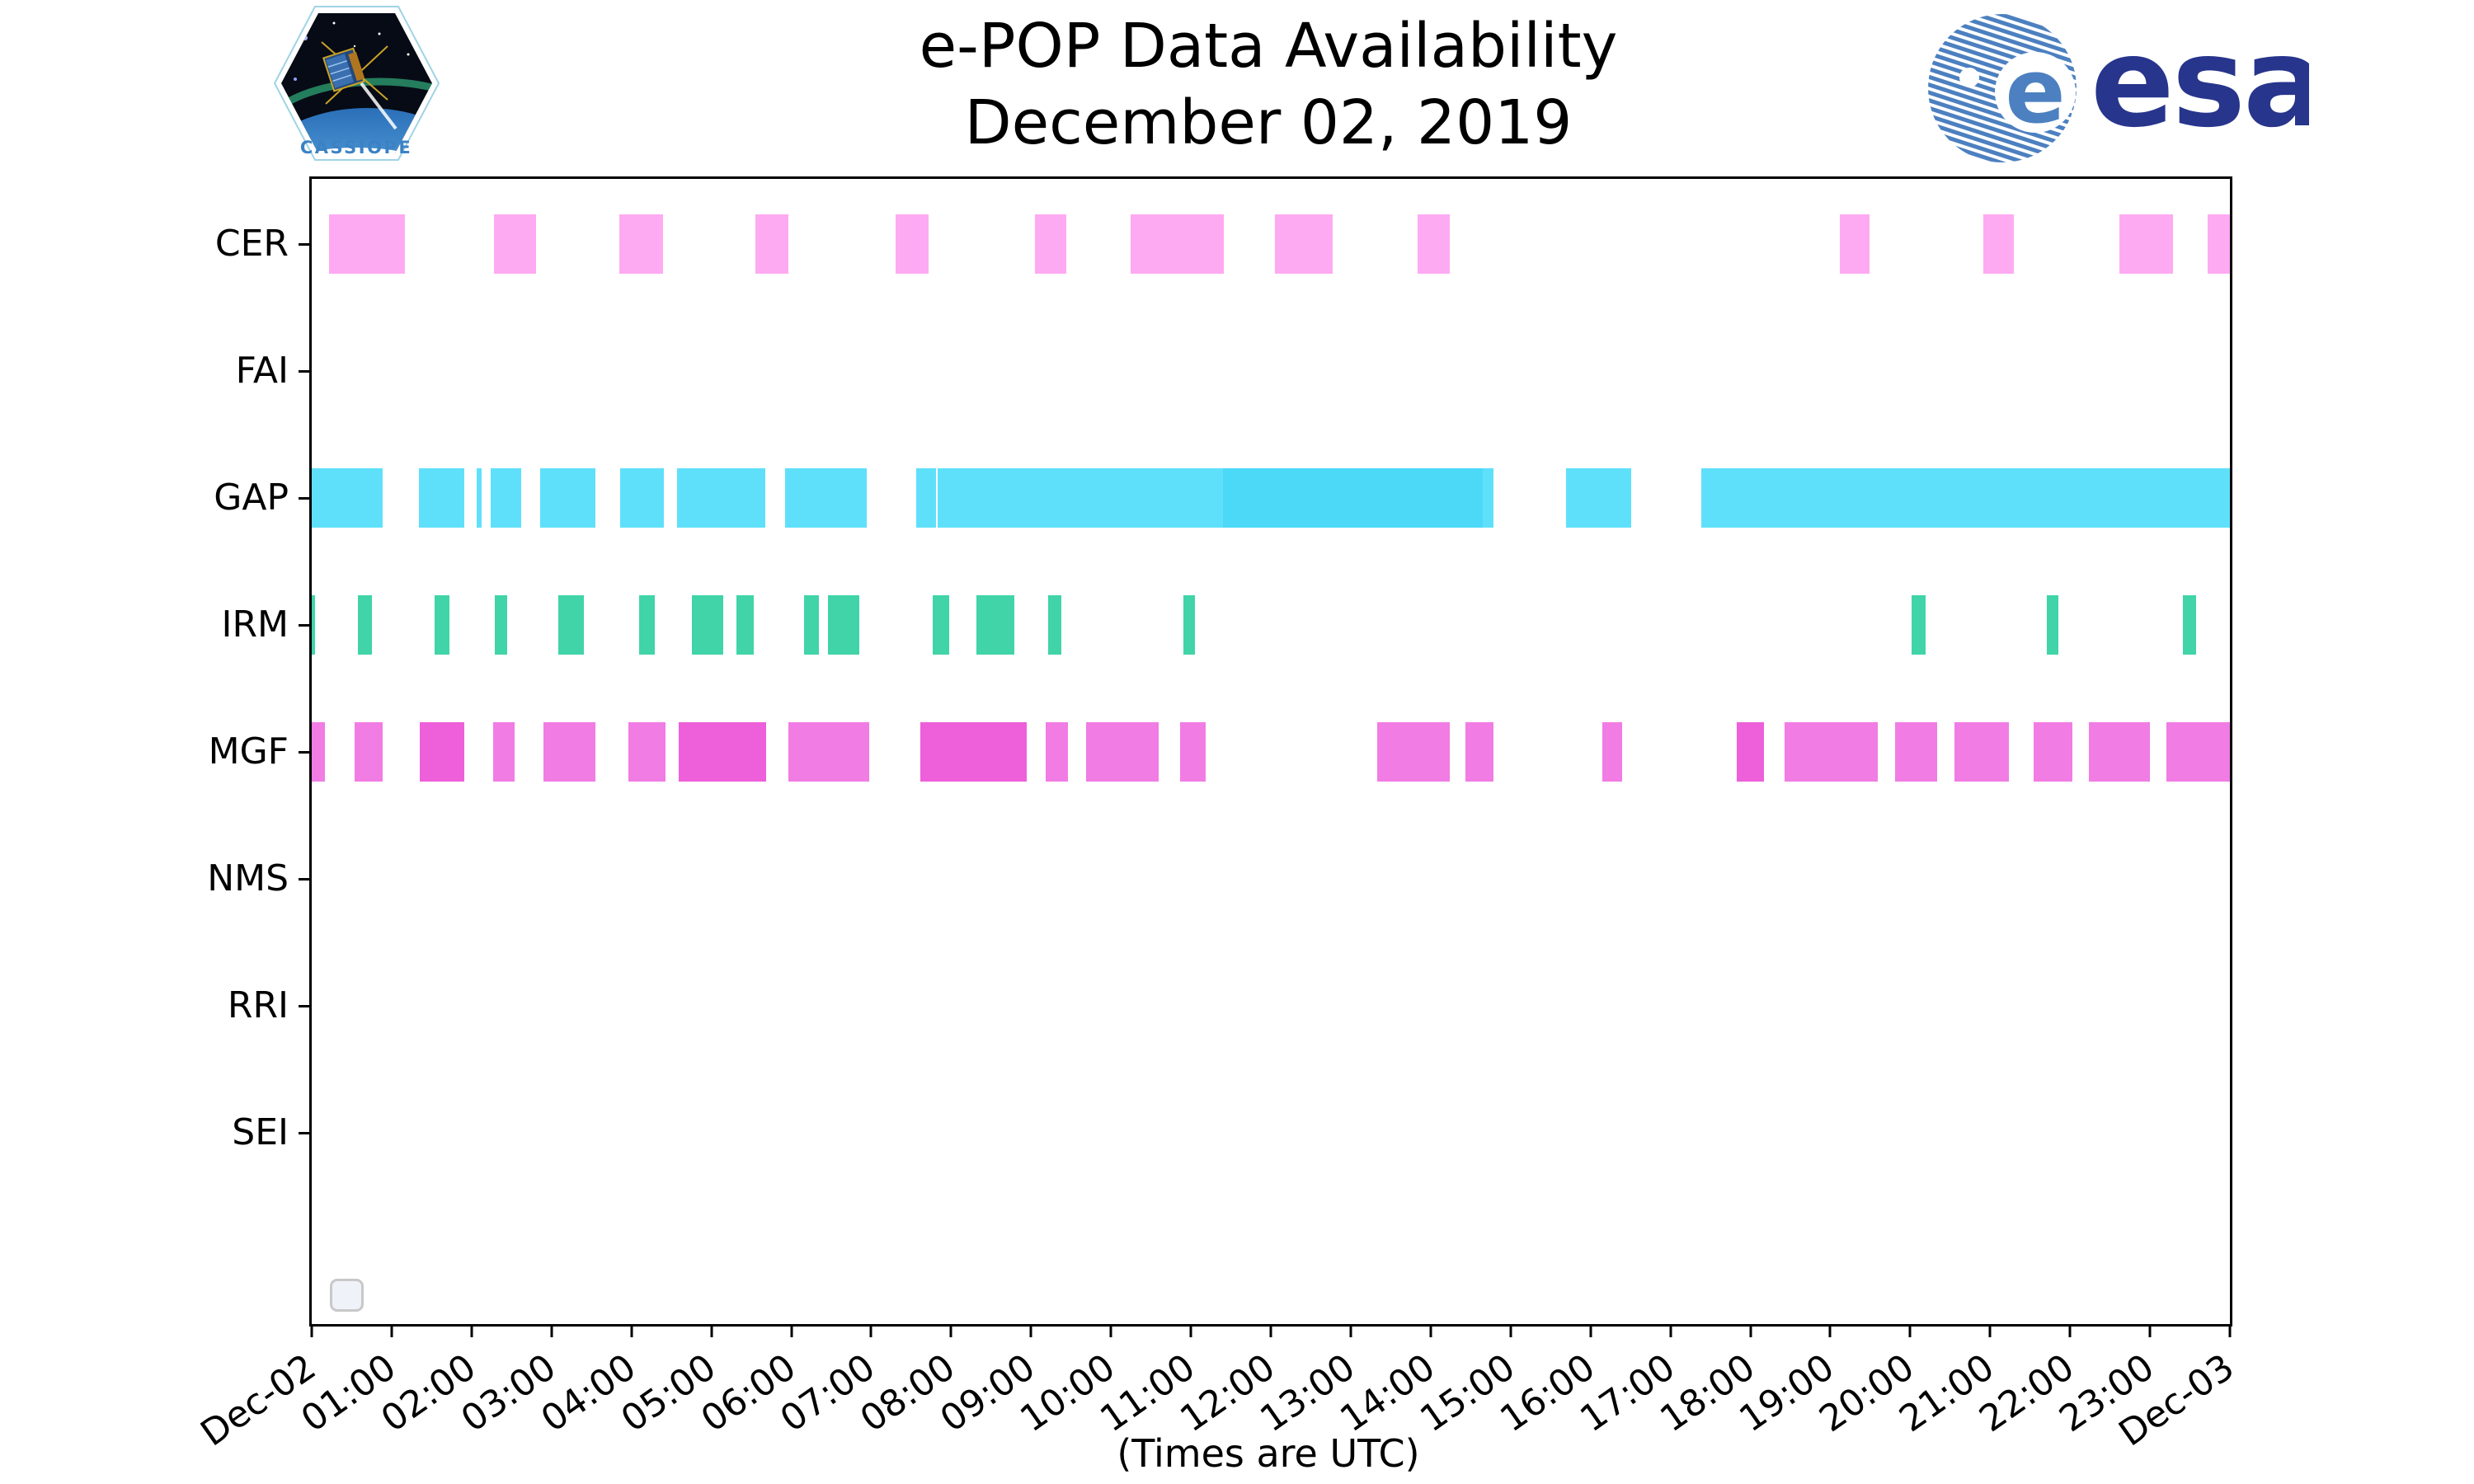  What do you see at coordinates (1350, 1330) in the screenshot?
I see `x-tick-13:00` at bounding box center [1350, 1330].